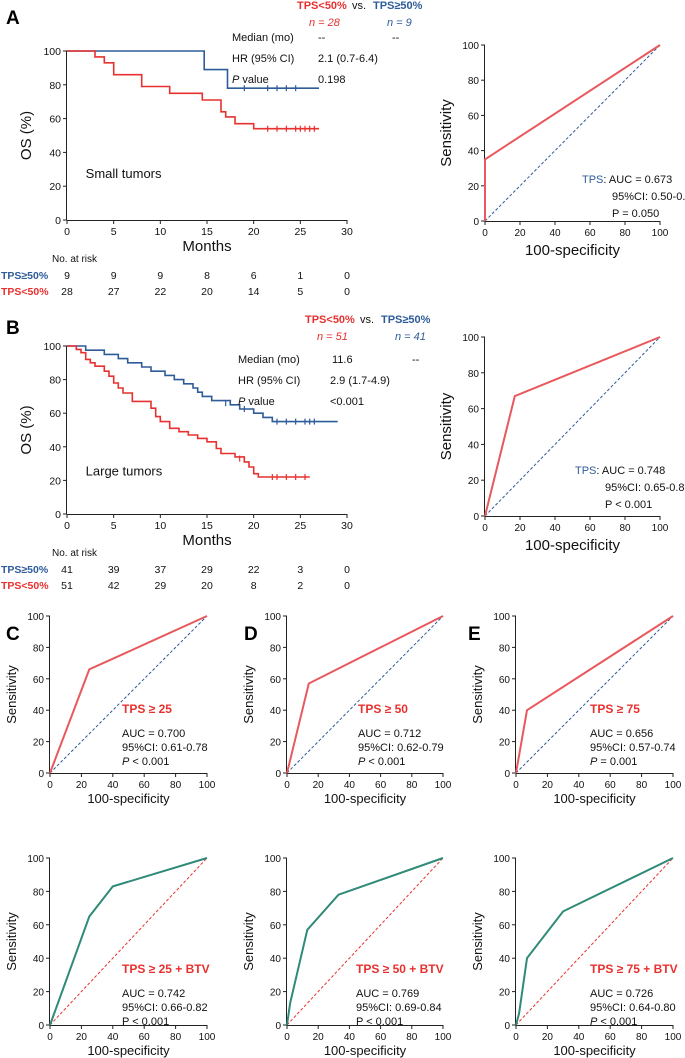  I want to click on C_roc_btv-x-tick-label: 20, so click(82, 1037).